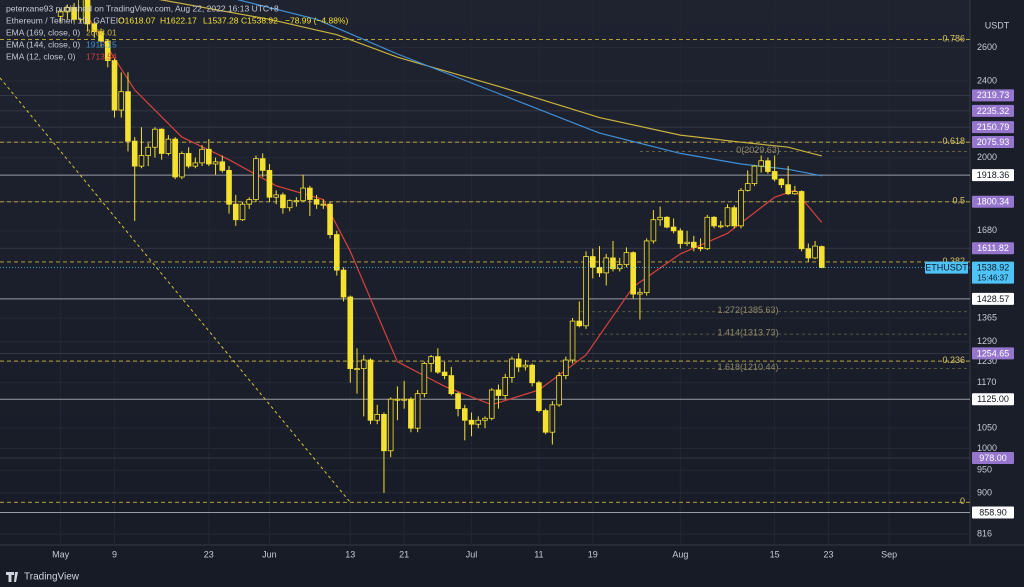 The width and height of the screenshot is (1024, 587). I want to click on level-label: 978.00, so click(993, 458).